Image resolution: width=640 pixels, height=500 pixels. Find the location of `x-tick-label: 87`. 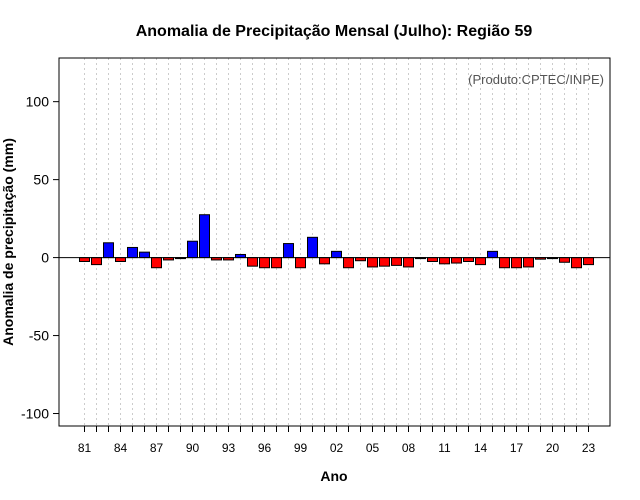

x-tick-label: 87 is located at coordinates (157, 448).